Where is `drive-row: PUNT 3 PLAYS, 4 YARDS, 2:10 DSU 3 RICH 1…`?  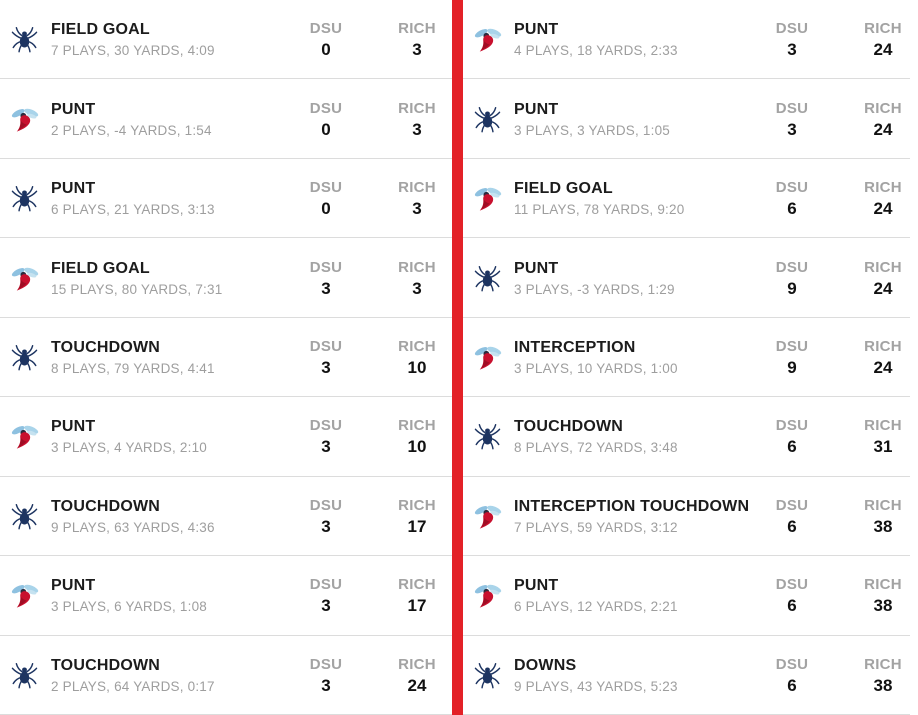
drive-row: PUNT 3 PLAYS, 4 YARDS, 2:10 DSU 3 RICH 1… is located at coordinates (226, 437).